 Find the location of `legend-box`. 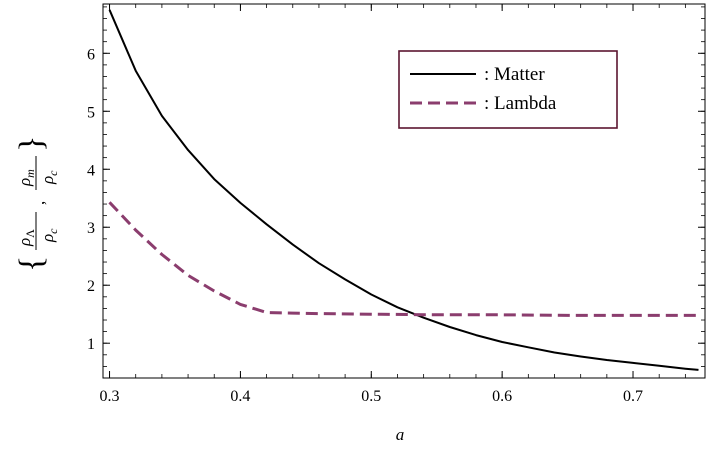

legend-box is located at coordinates (508, 89).